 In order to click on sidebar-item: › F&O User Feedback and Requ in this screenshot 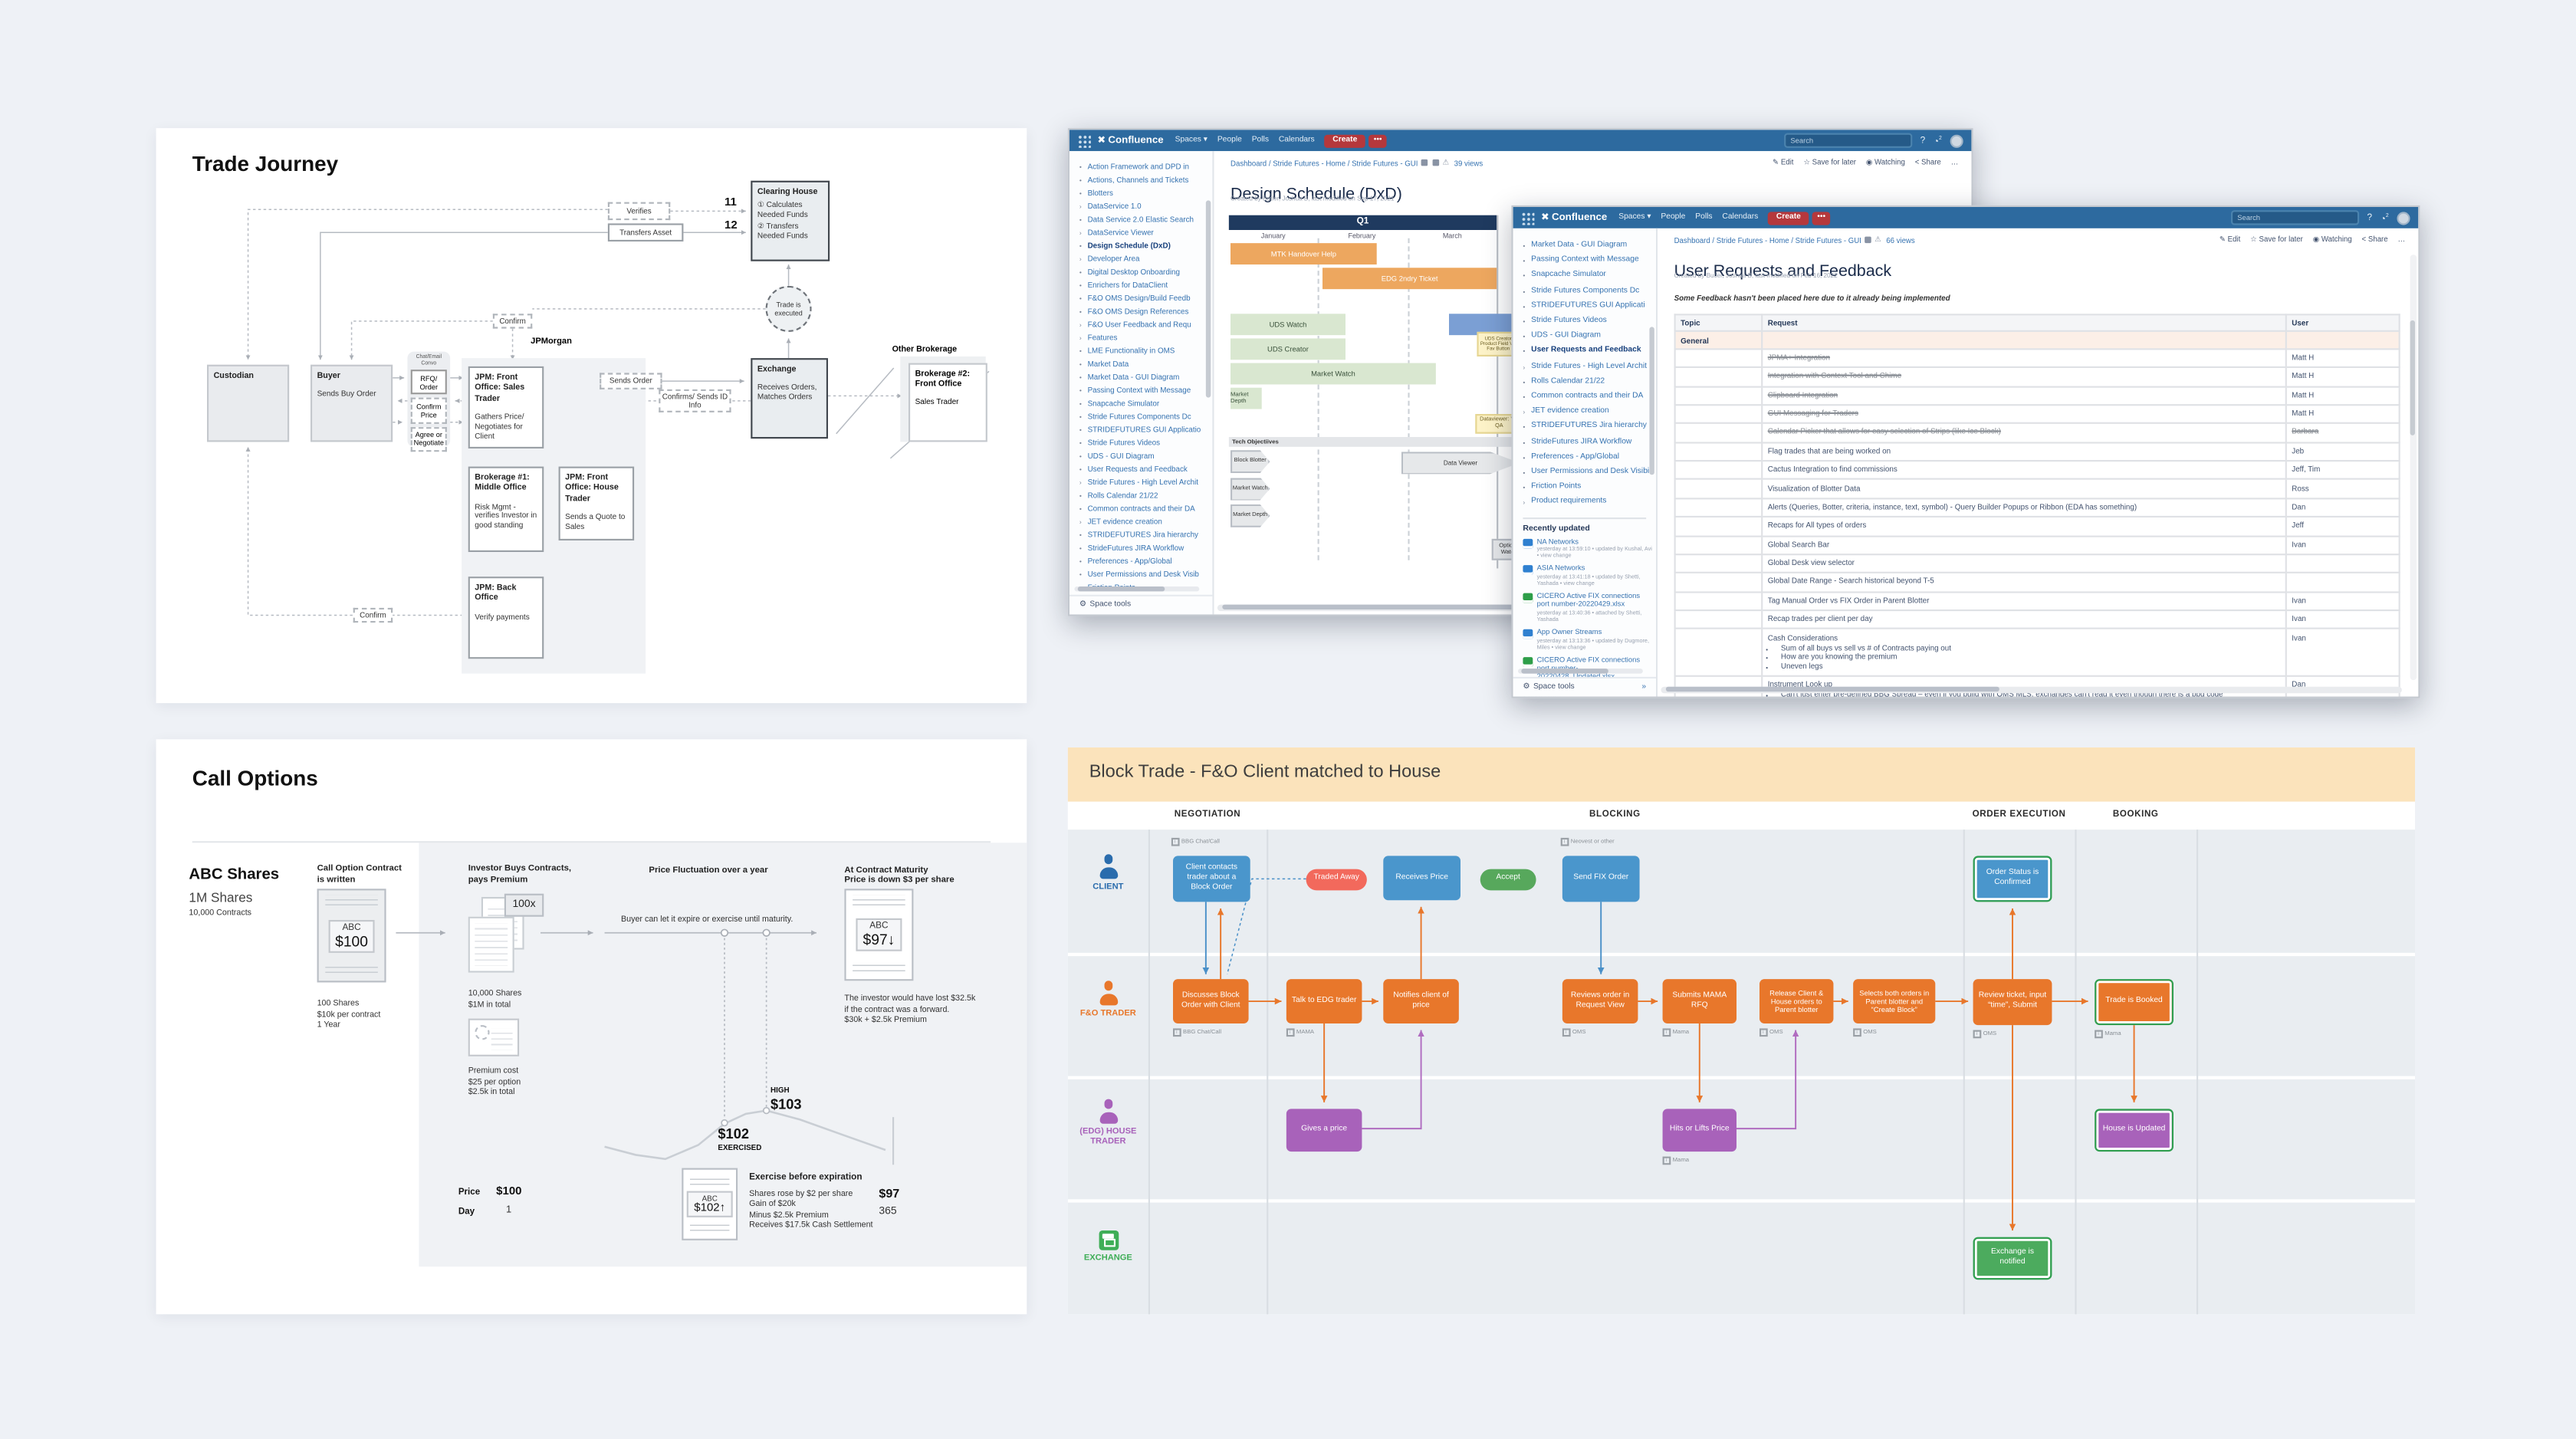, I will do `click(1144, 326)`.